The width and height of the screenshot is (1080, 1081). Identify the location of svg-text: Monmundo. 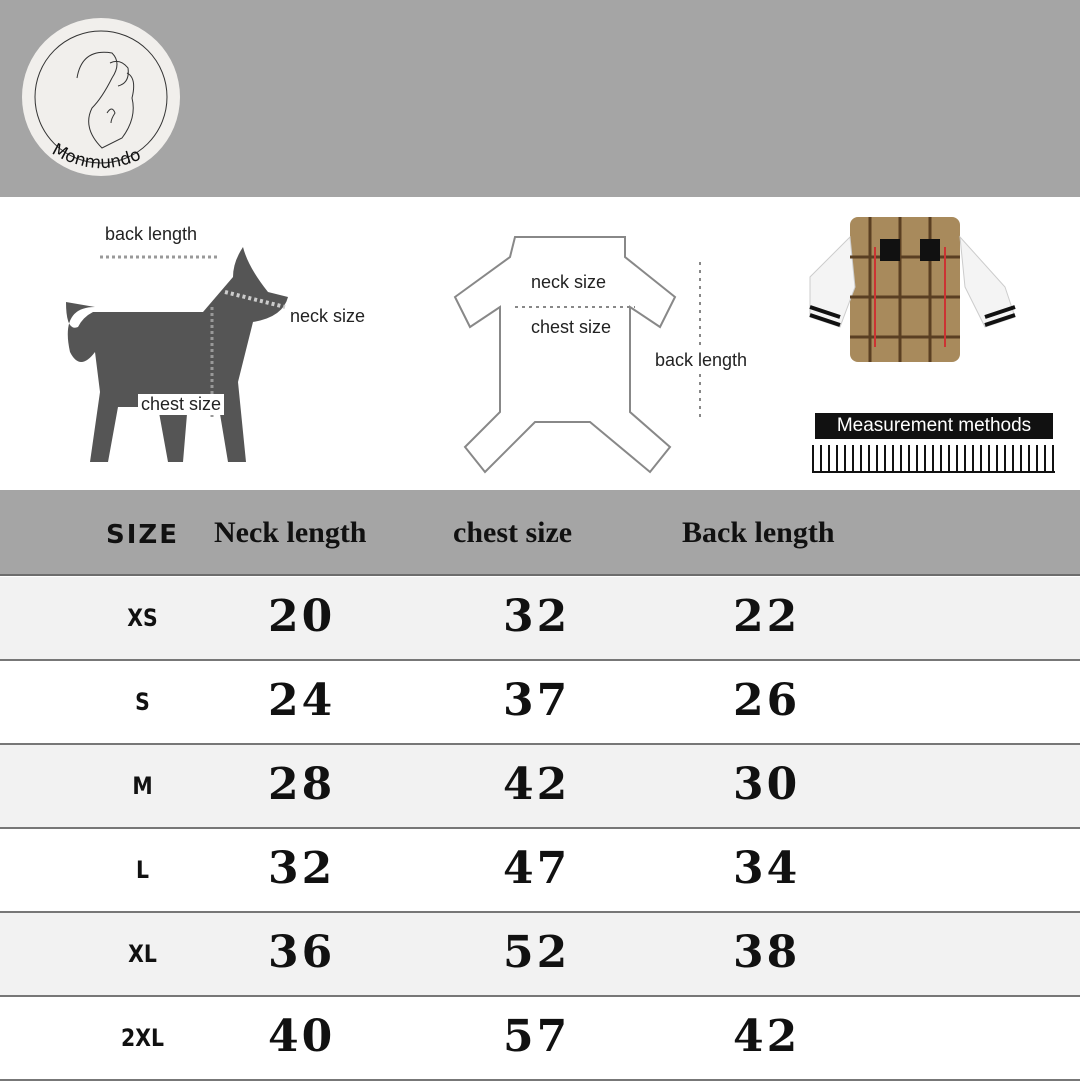
(96, 157).